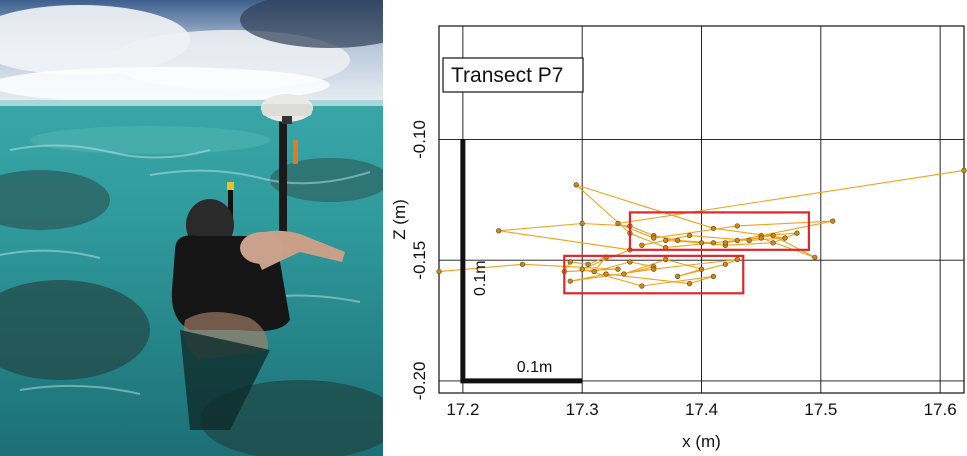 This screenshot has height=456, width=967. What do you see at coordinates (419, 260) in the screenshot?
I see `y-tick-label: -0.15` at bounding box center [419, 260].